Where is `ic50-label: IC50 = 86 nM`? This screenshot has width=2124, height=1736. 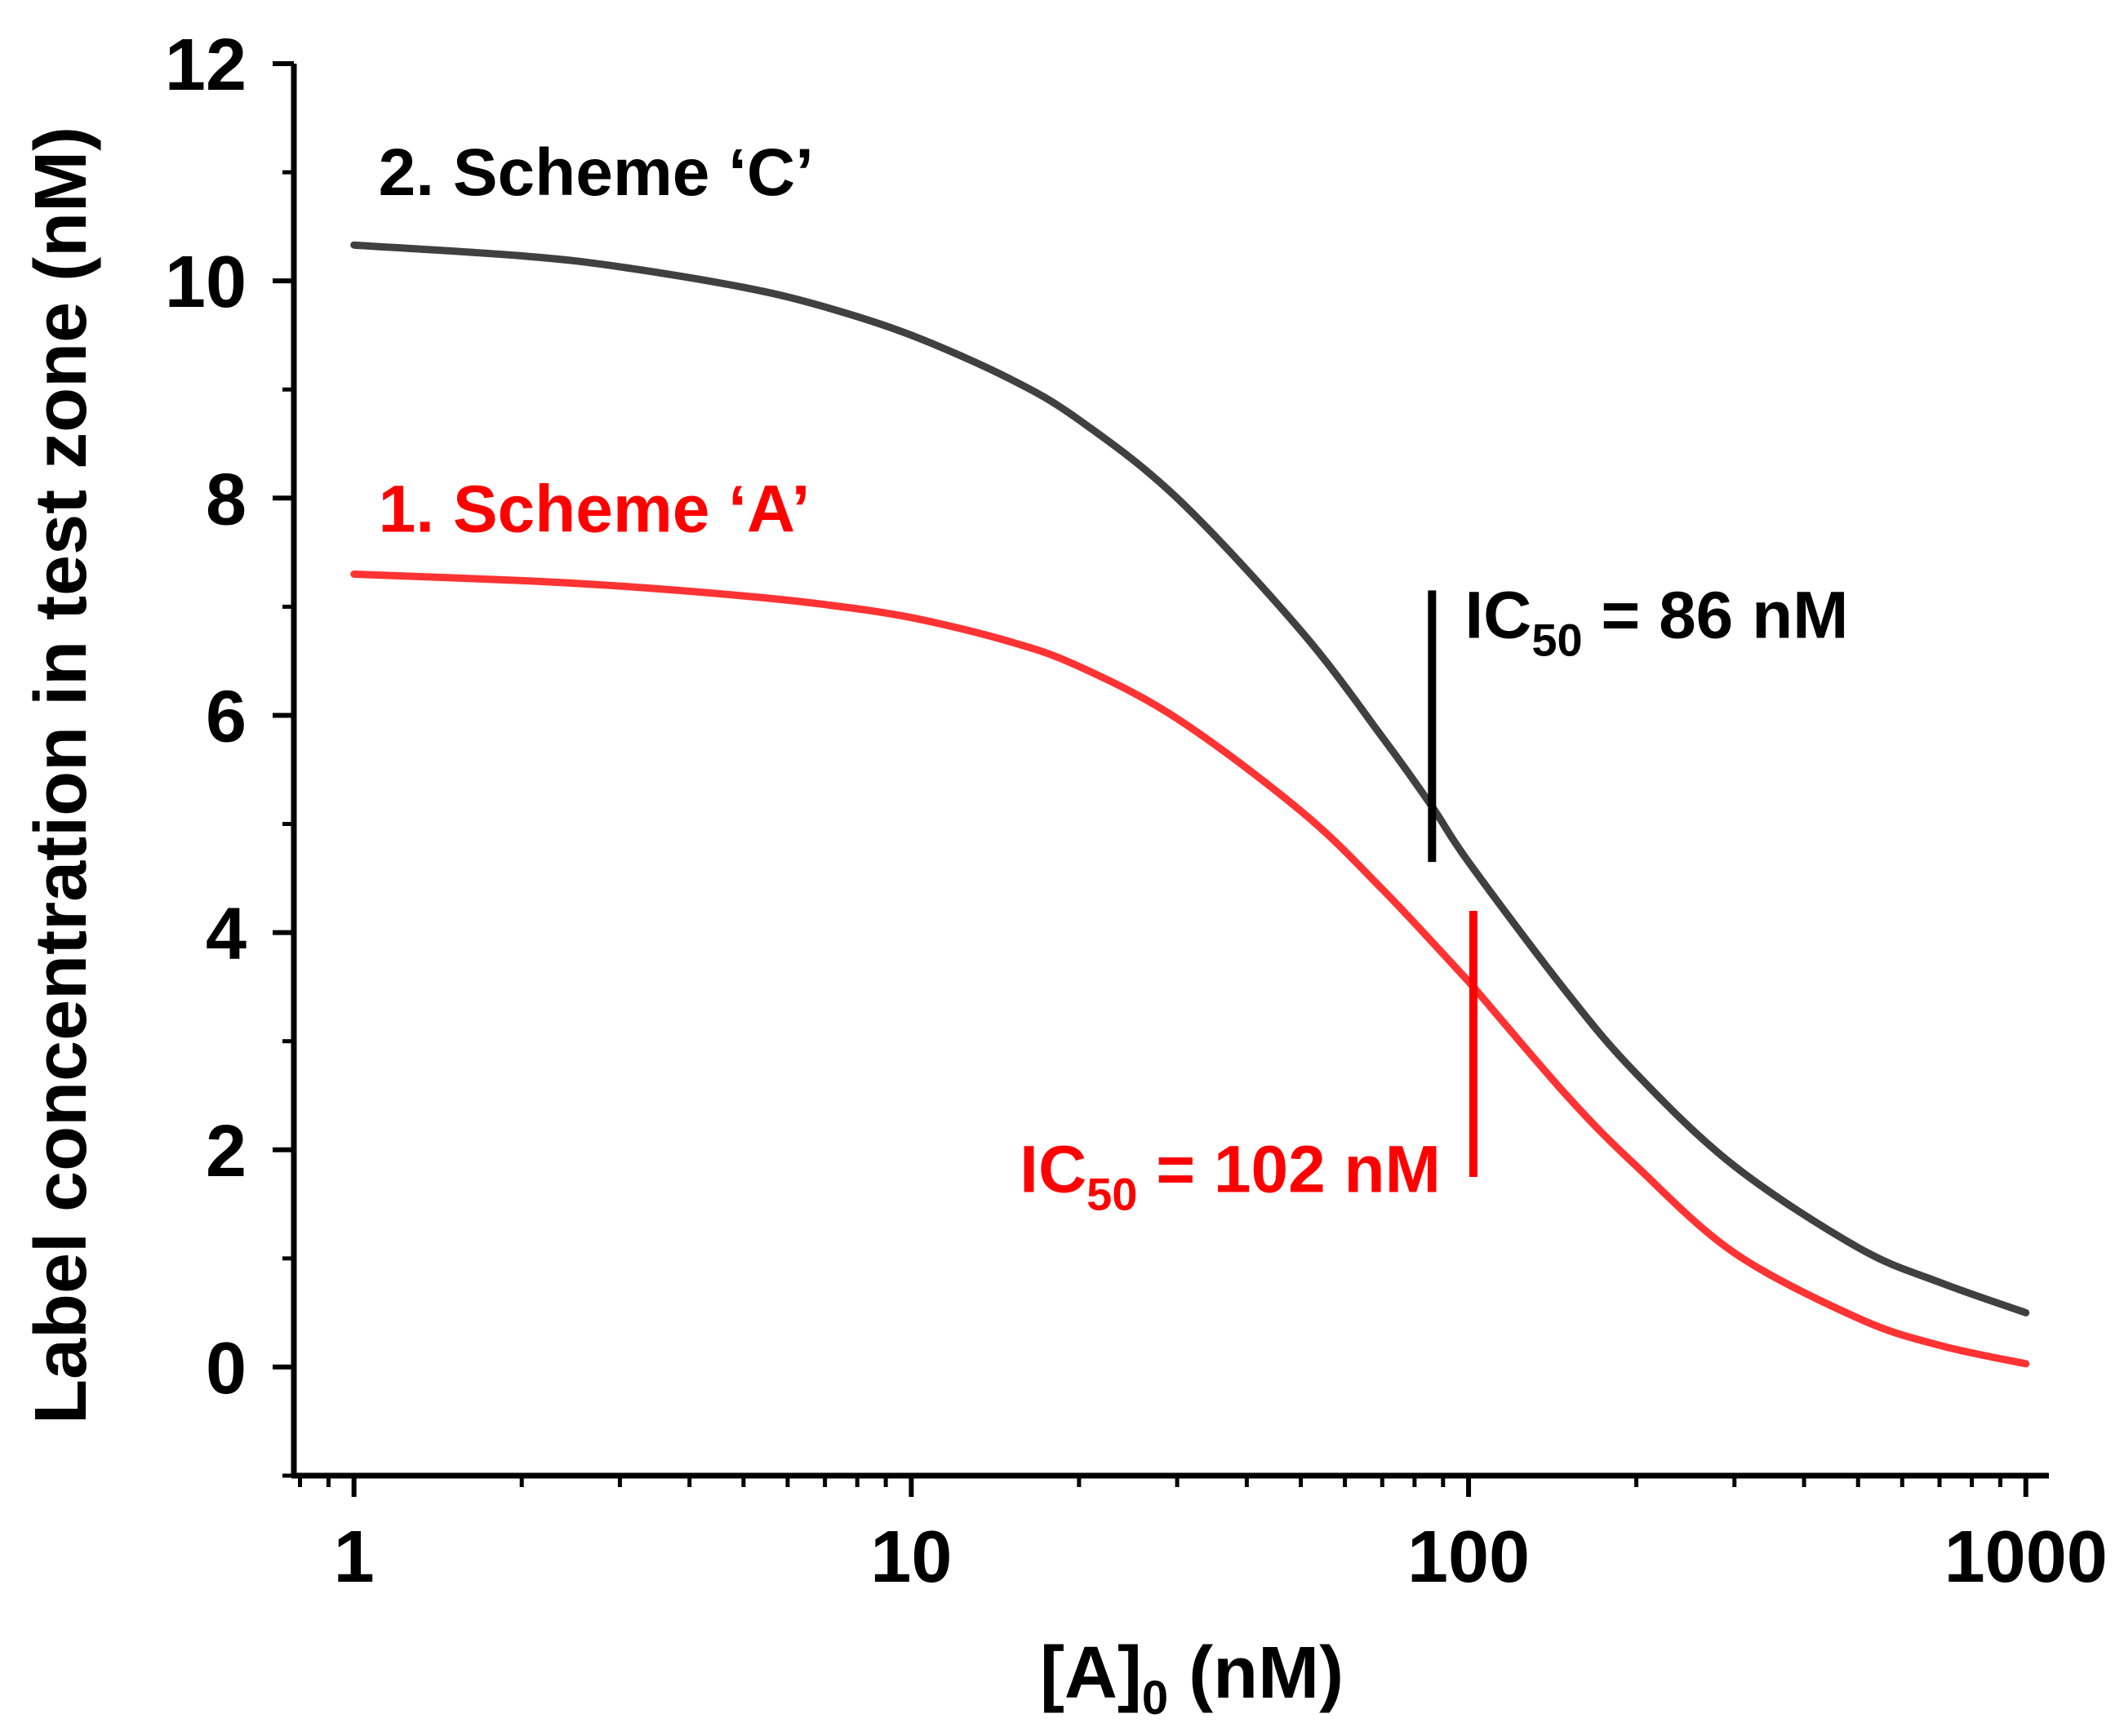 ic50-label: IC50 = 86 nM is located at coordinates (1656, 622).